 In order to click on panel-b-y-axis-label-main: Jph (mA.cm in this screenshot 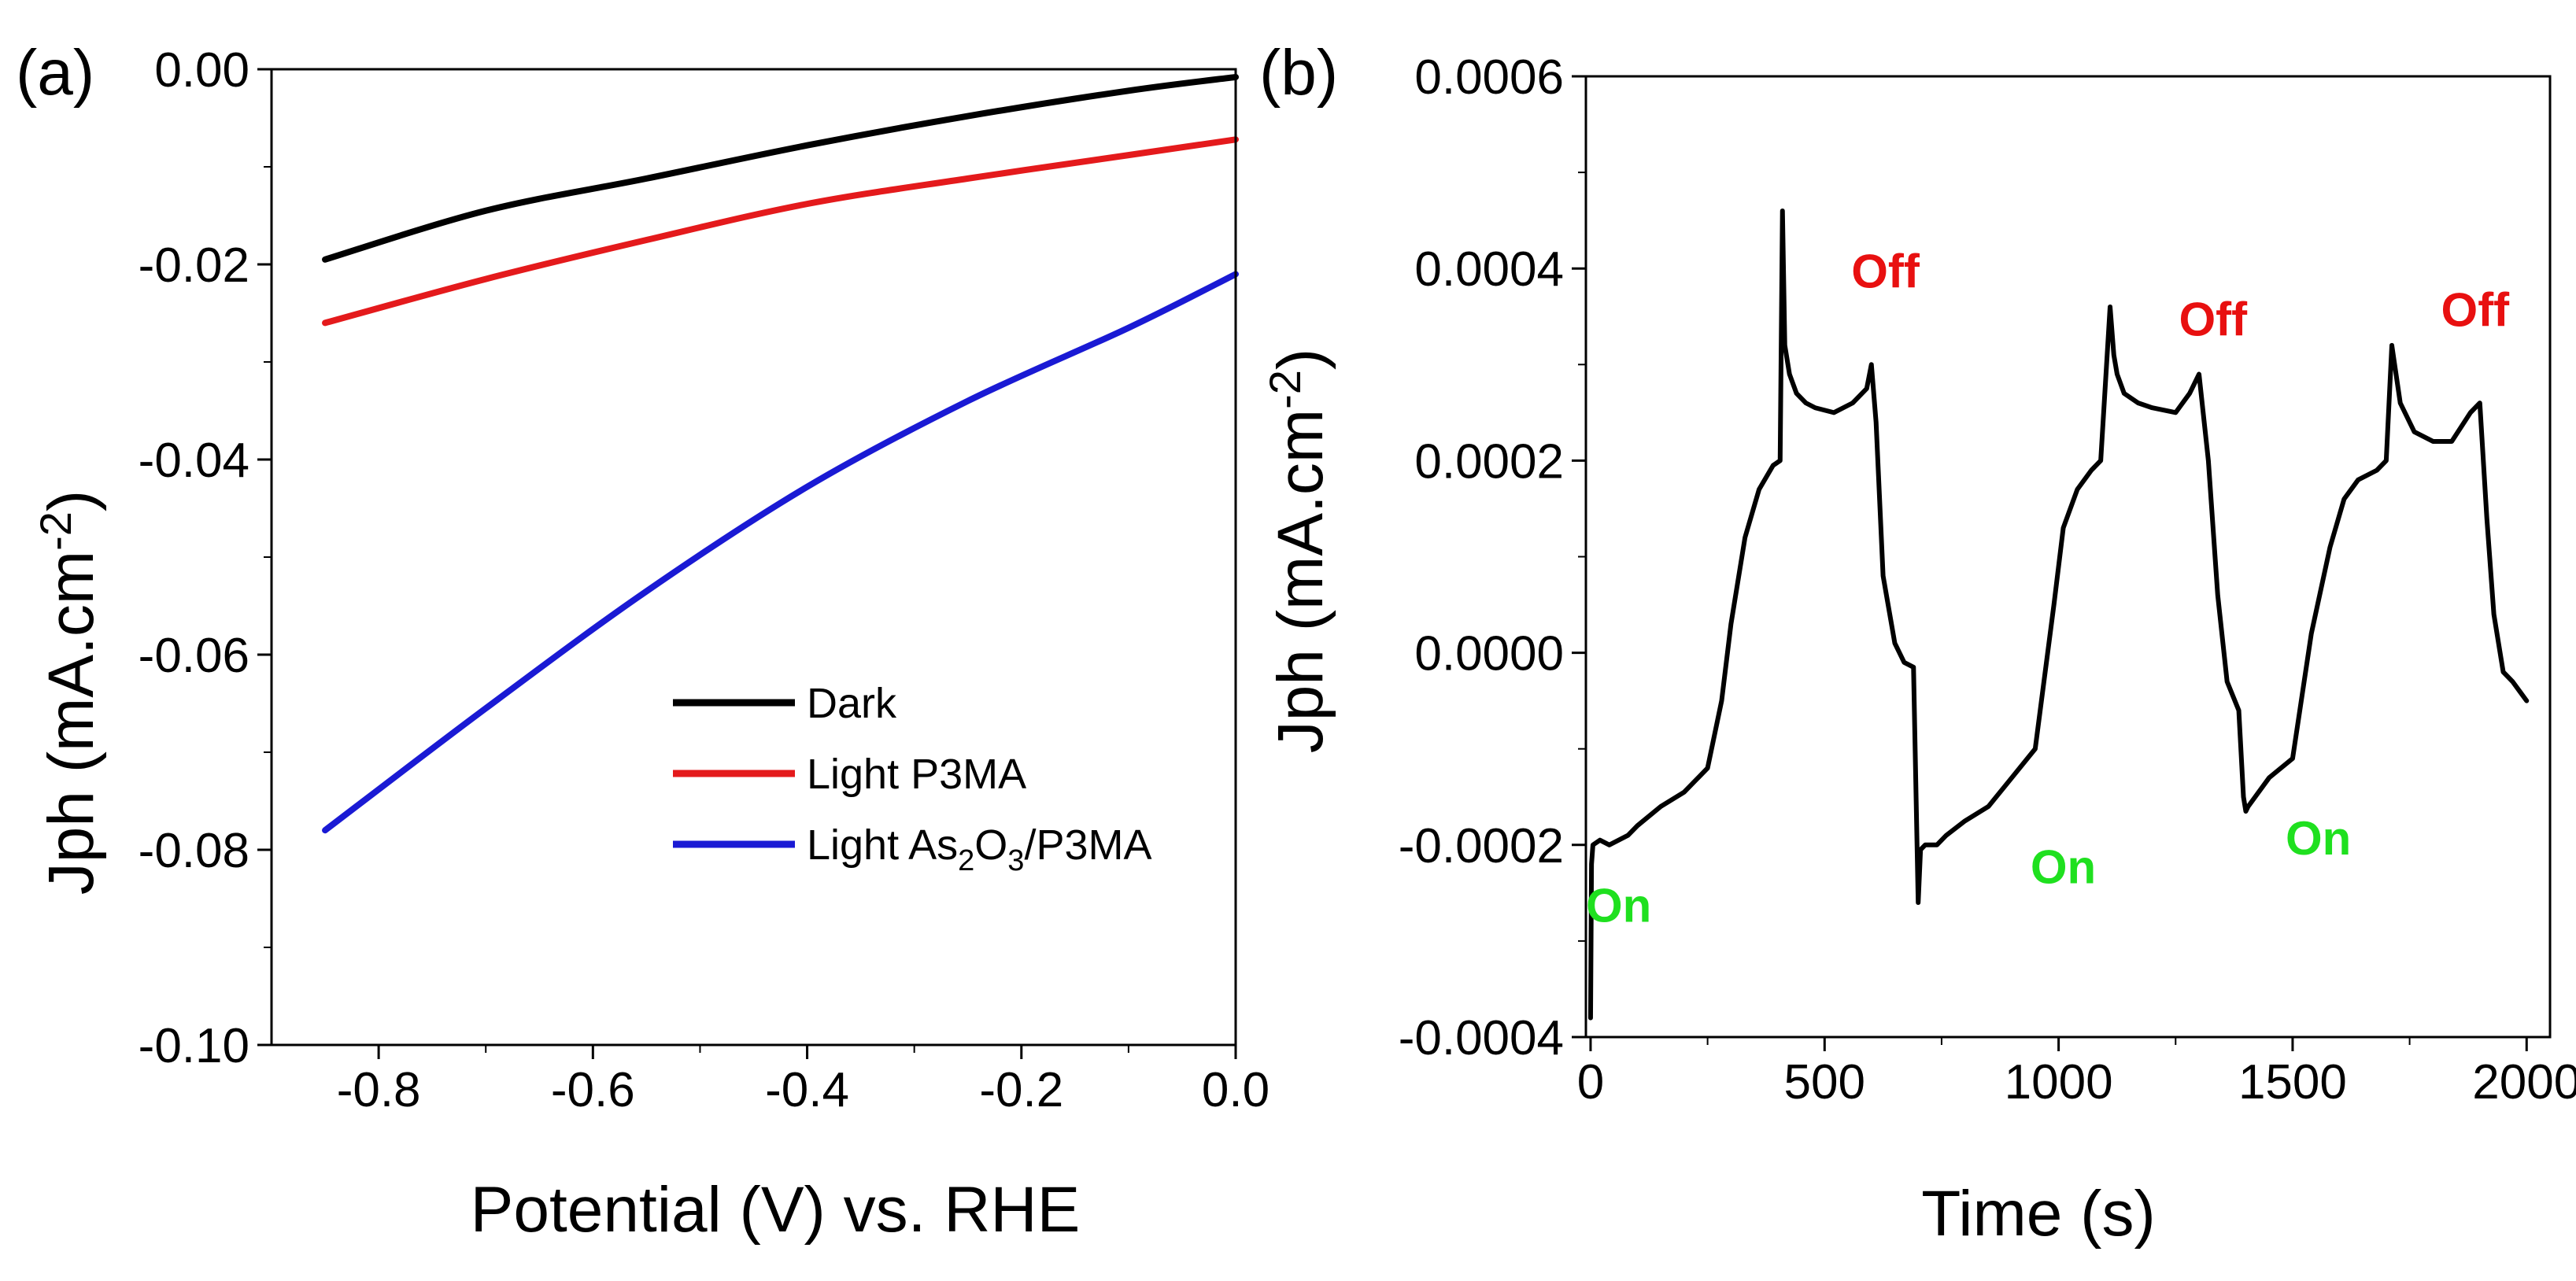, I will do `click(1300, 581)`.